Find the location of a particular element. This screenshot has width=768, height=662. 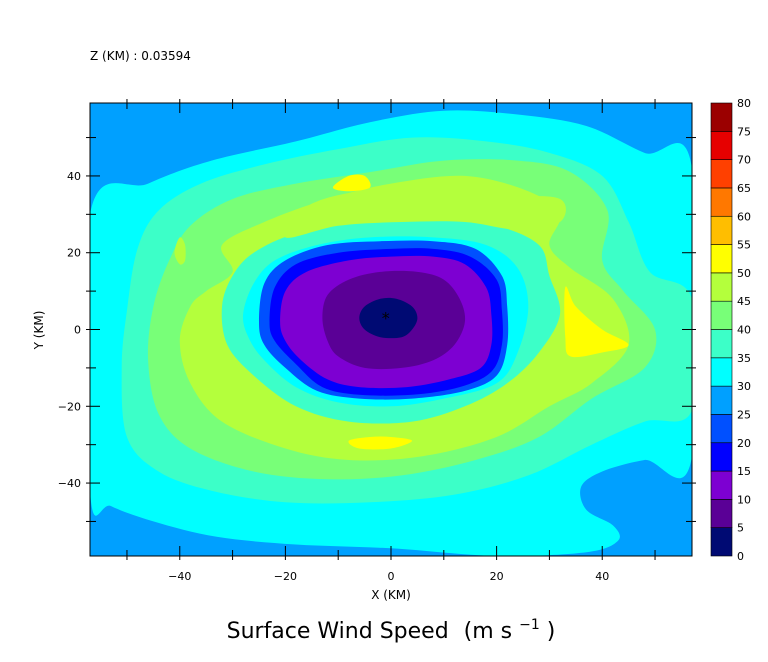

colorbar-label: 50 is located at coordinates (744, 273).